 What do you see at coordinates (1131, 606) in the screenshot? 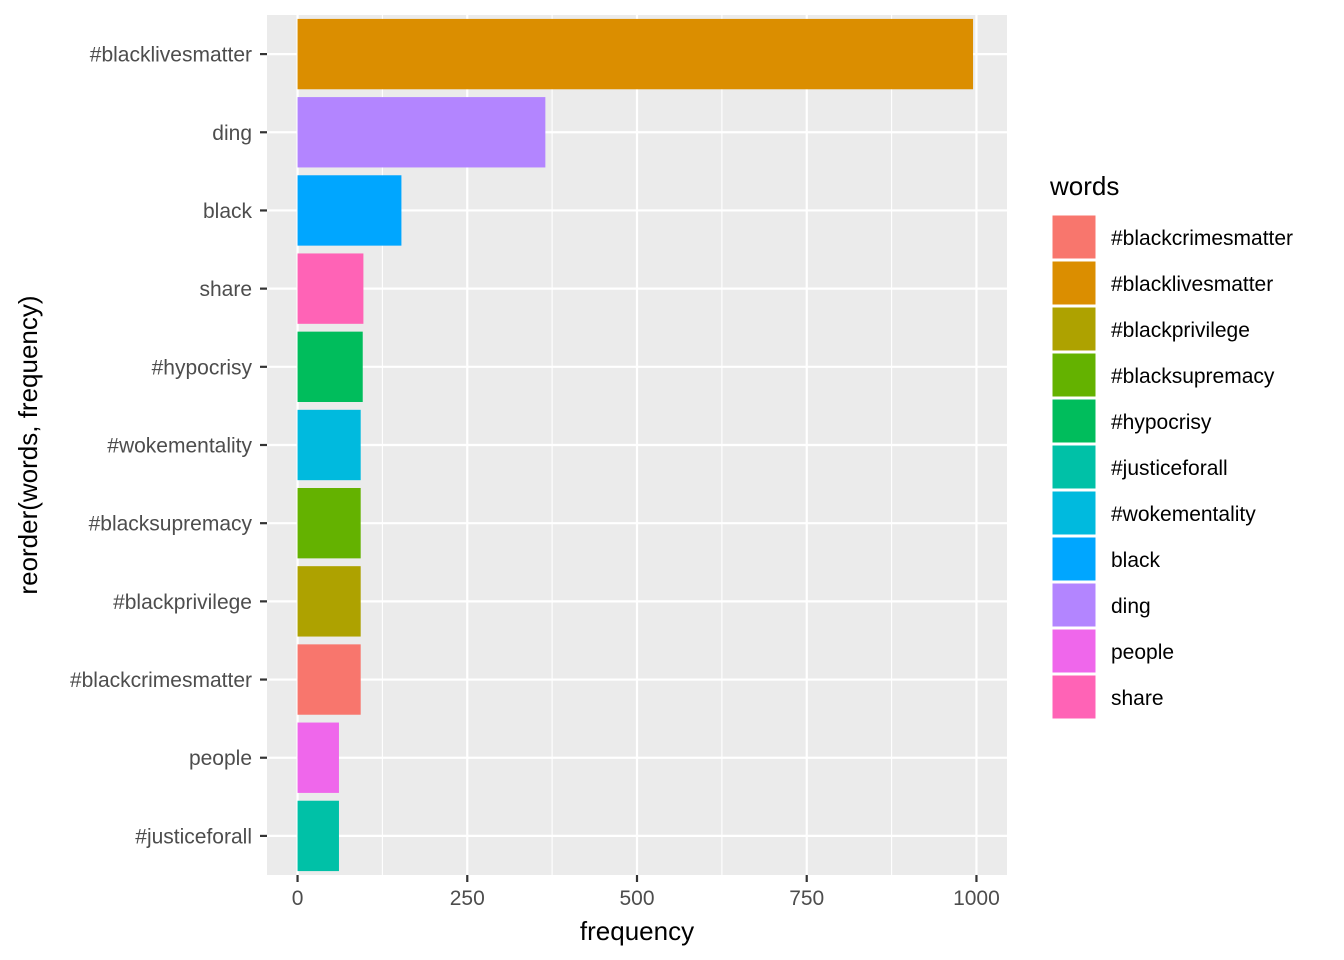
I see `legend-label: ding` at bounding box center [1131, 606].